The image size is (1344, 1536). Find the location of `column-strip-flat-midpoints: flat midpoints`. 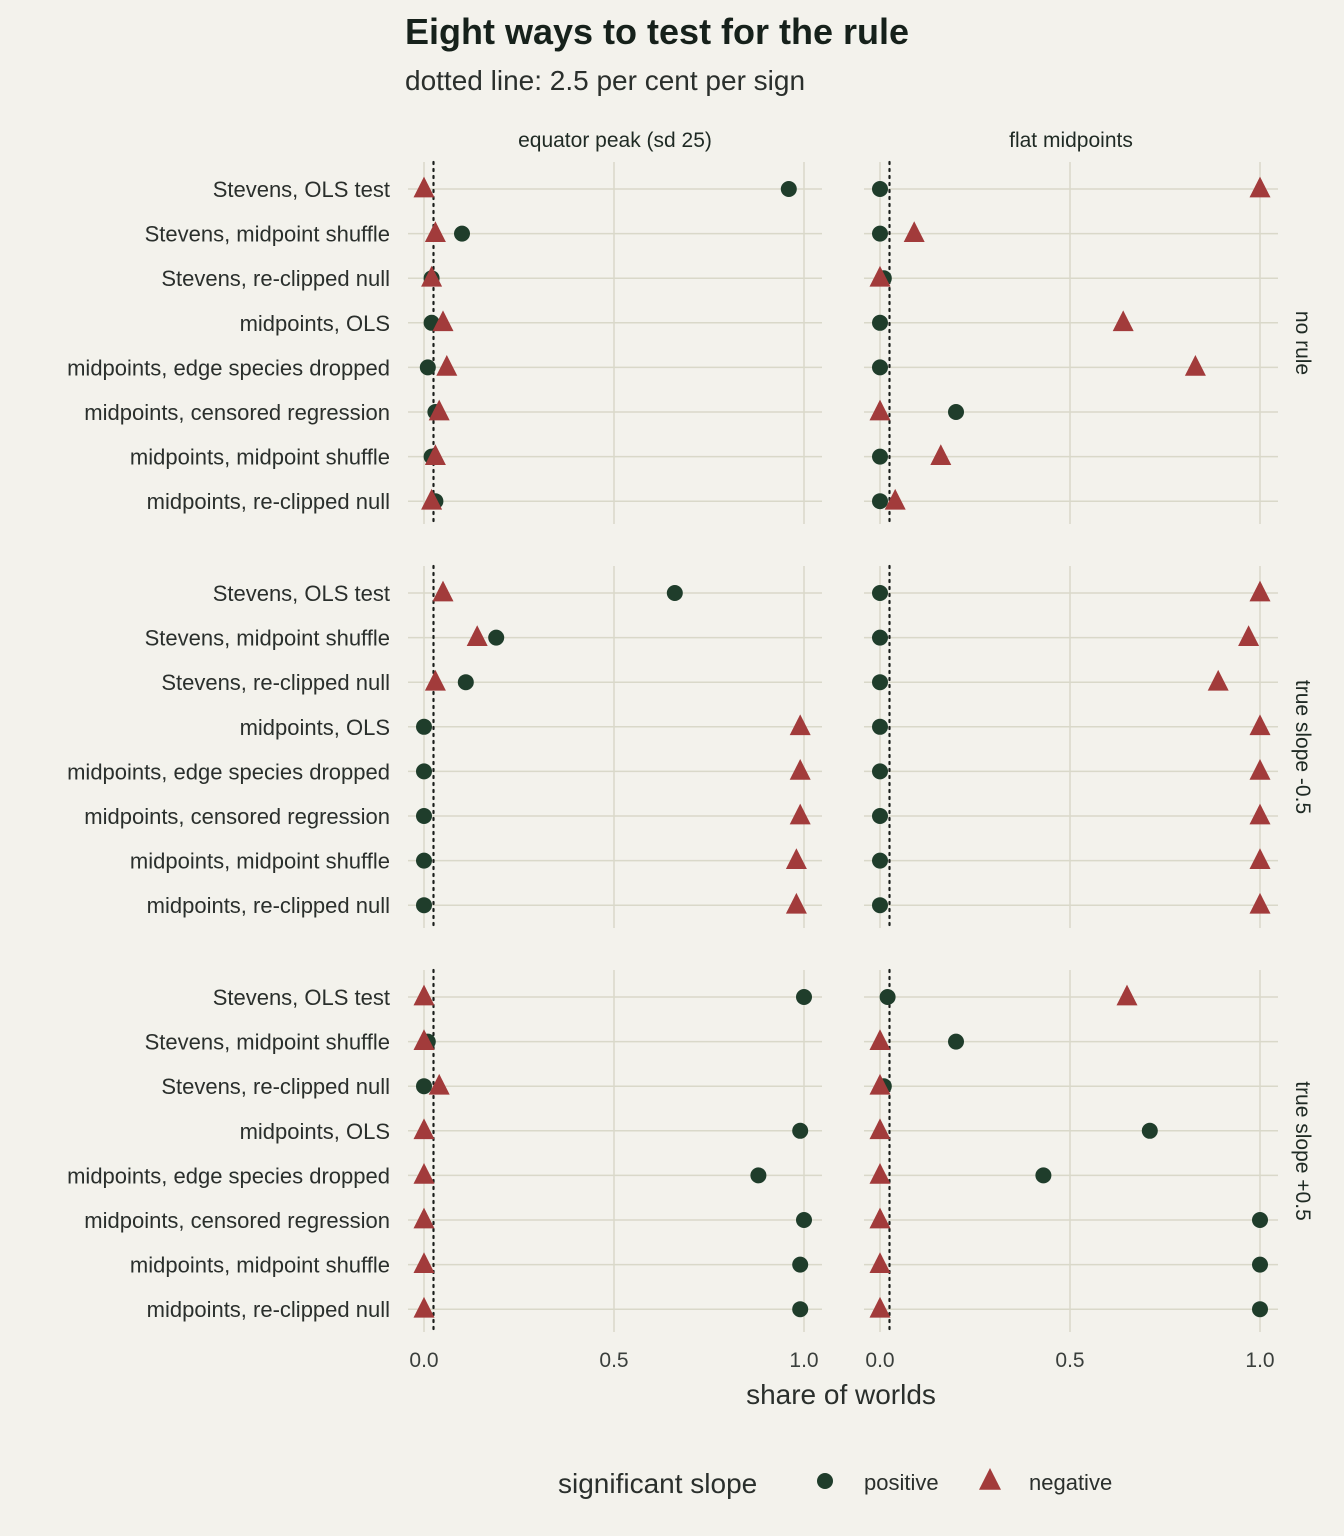

column-strip-flat-midpoints: flat midpoints is located at coordinates (1071, 140).